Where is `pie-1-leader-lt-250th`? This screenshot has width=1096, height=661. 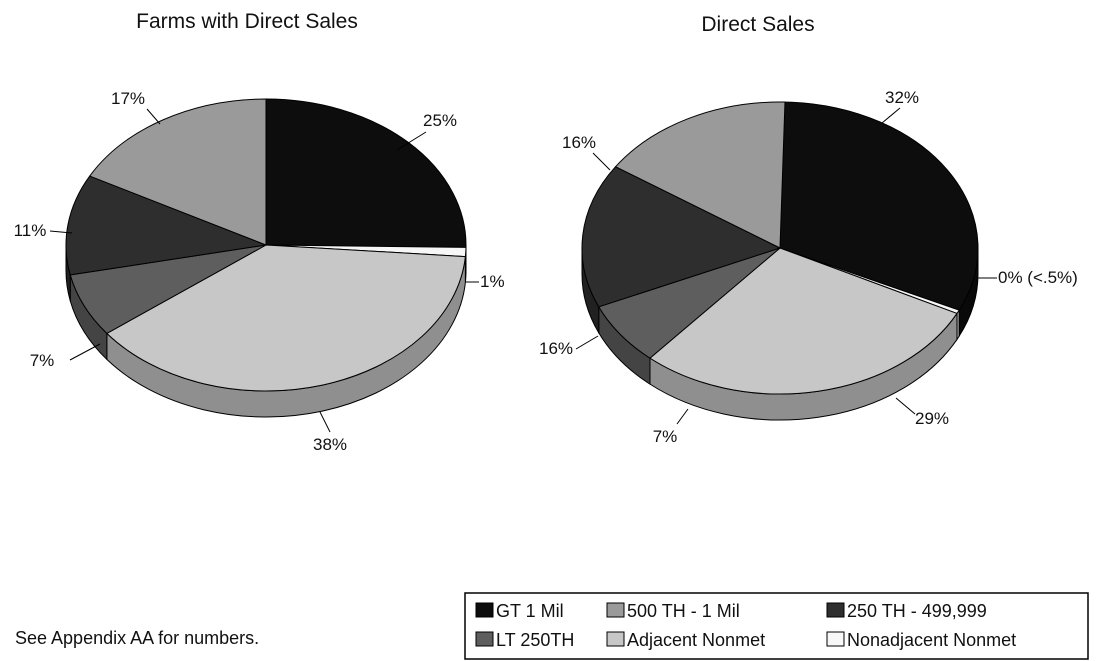
pie-1-leader-lt-250th is located at coordinates (85, 352).